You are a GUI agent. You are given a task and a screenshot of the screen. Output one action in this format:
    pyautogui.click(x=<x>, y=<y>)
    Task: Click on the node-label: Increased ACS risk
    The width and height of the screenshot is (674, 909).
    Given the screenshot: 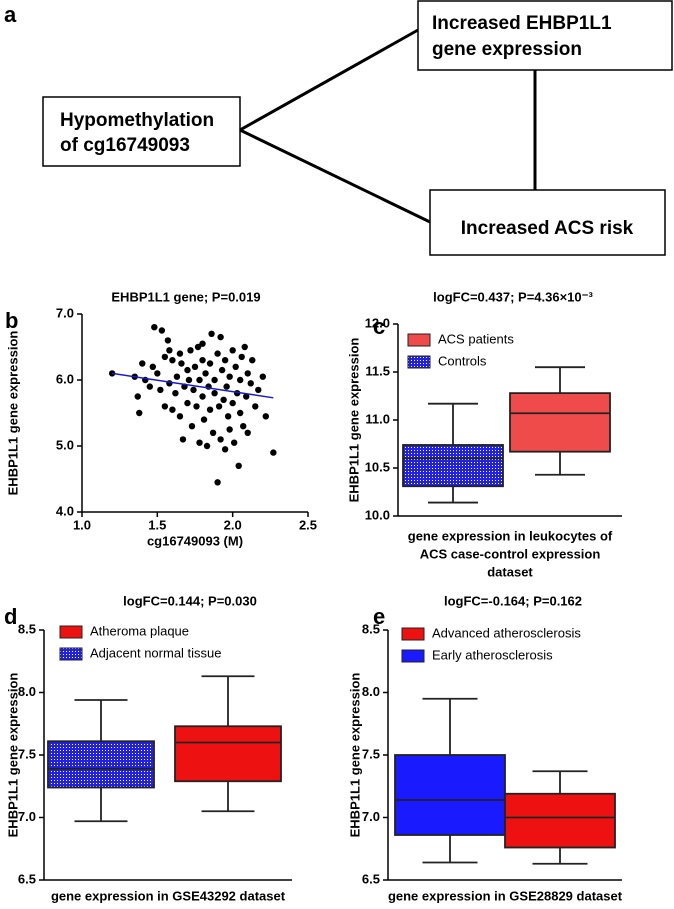 What is the action you would take?
    pyautogui.click(x=547, y=228)
    